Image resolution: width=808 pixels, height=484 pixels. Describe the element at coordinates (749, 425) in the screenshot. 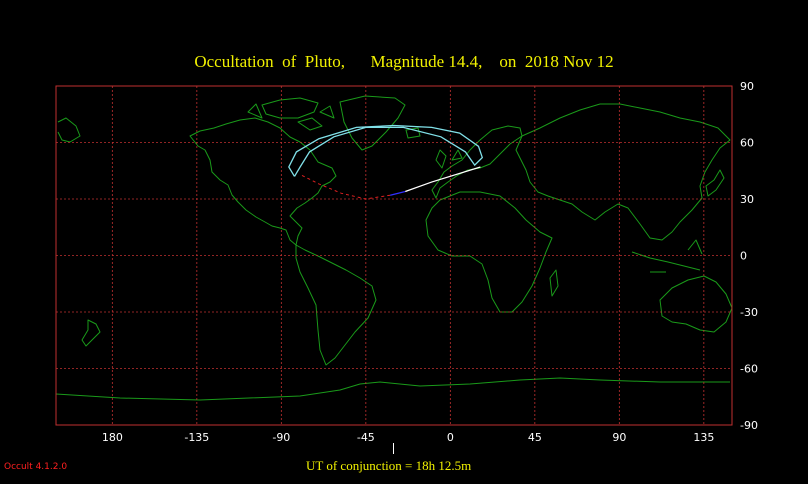

I see `latitude-tick-label: -90` at that location.